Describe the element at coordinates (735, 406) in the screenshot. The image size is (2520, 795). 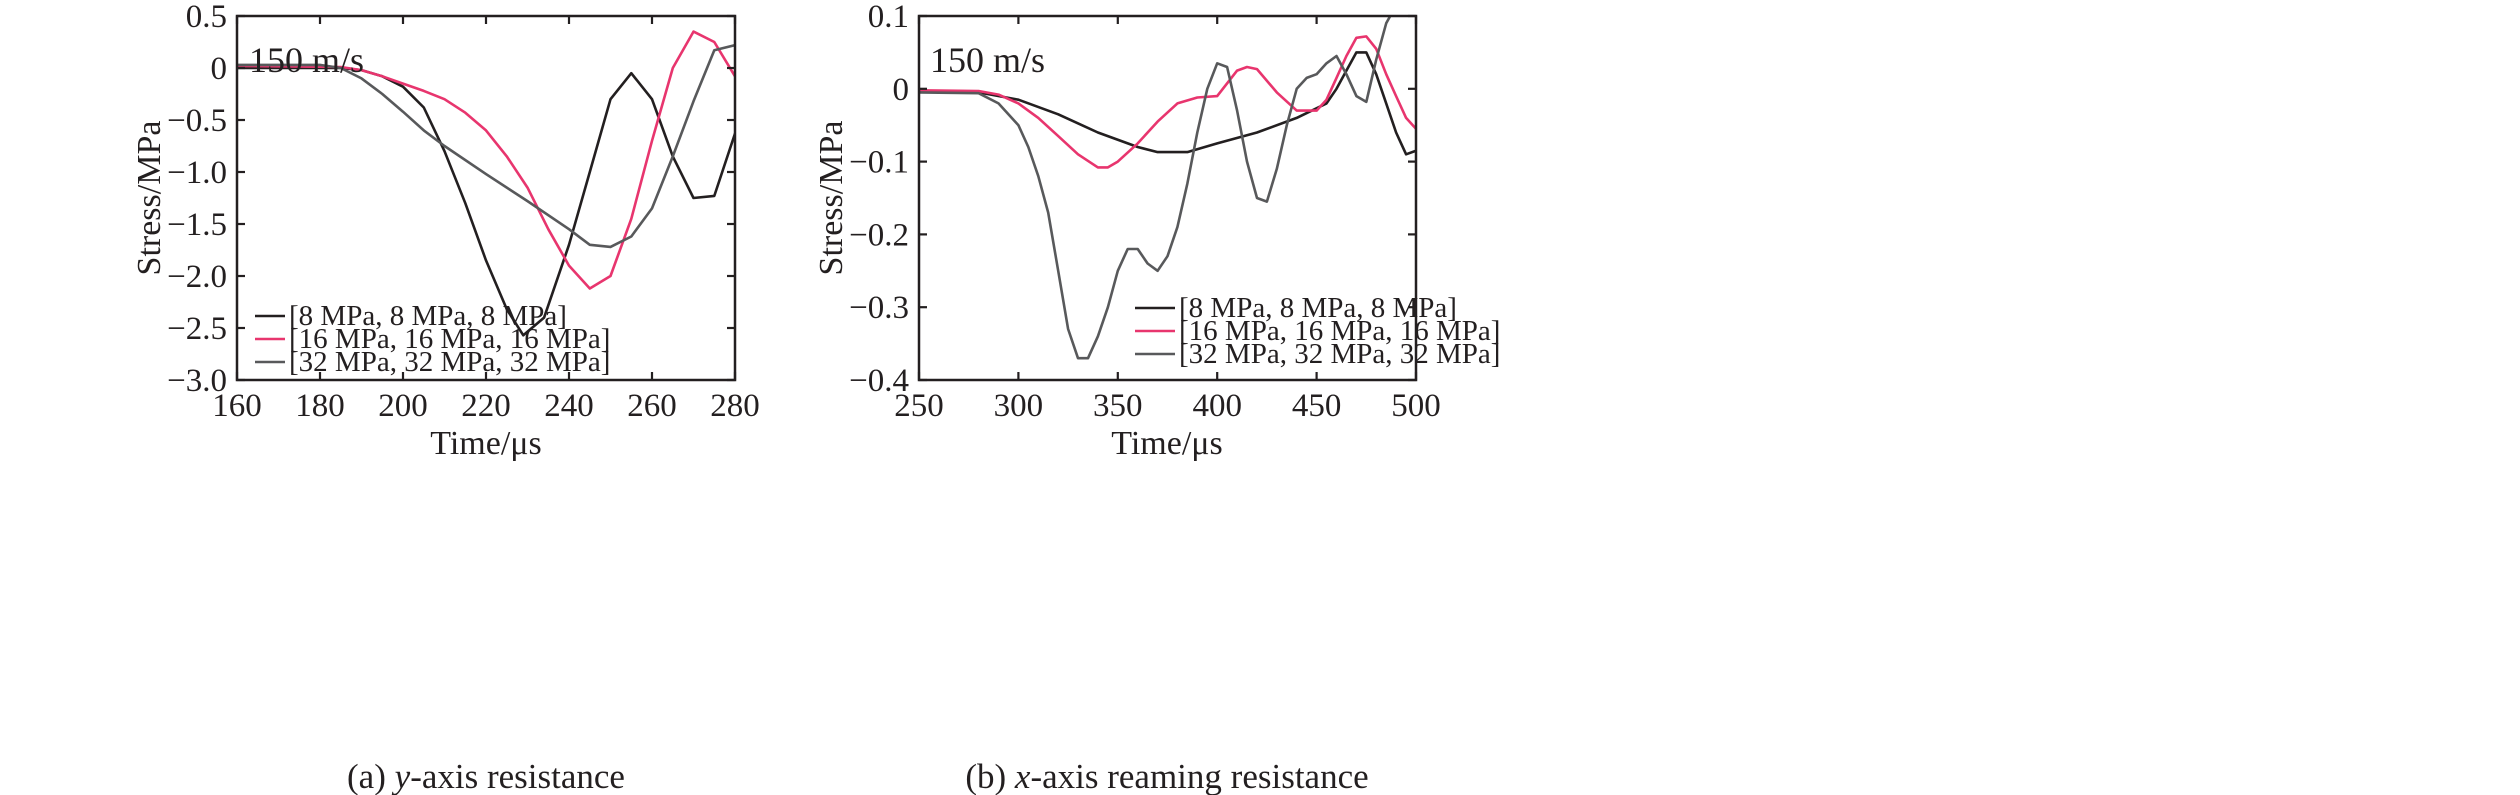
I see `x-tick-label: 280` at that location.